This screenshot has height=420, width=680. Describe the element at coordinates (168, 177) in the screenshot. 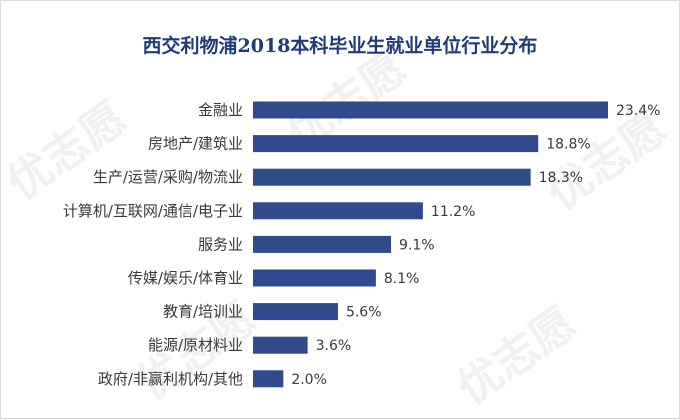

I see `category-label: 生产/运营/采购/物流业` at that location.